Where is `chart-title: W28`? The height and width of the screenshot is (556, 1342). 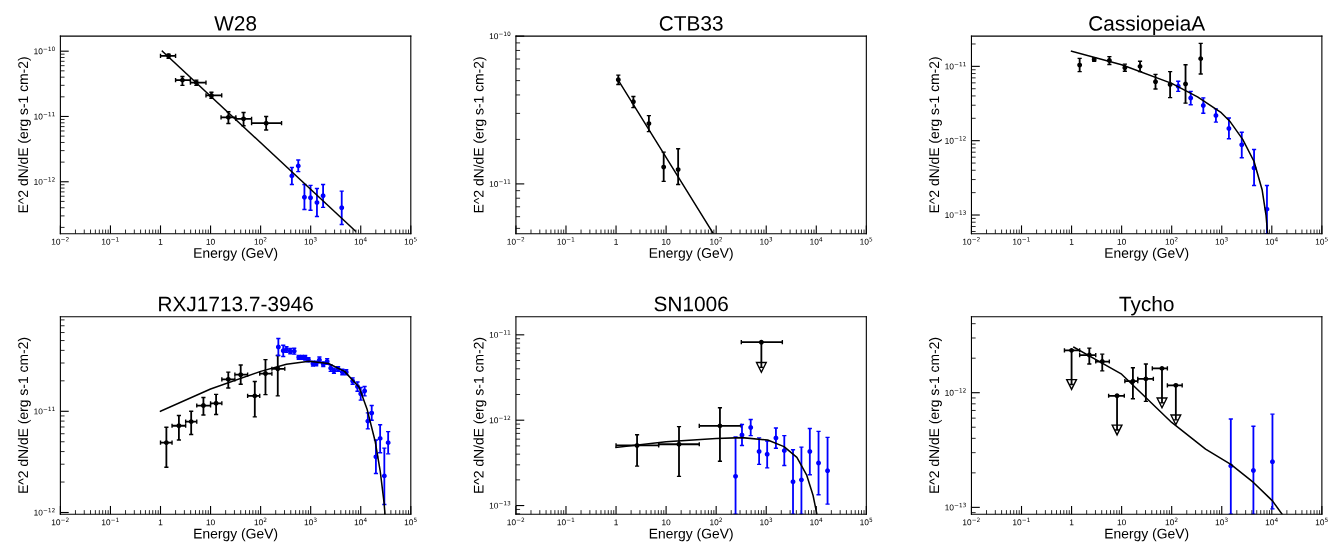
chart-title: W28 is located at coordinates (235, 23).